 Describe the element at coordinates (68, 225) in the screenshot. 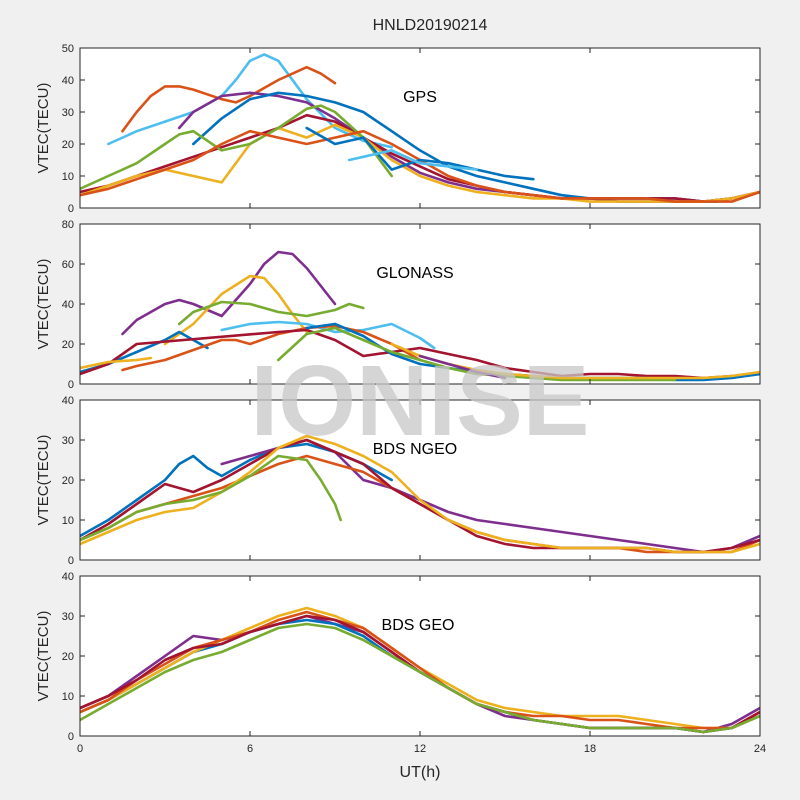

I see `y-tick-label: 80` at that location.